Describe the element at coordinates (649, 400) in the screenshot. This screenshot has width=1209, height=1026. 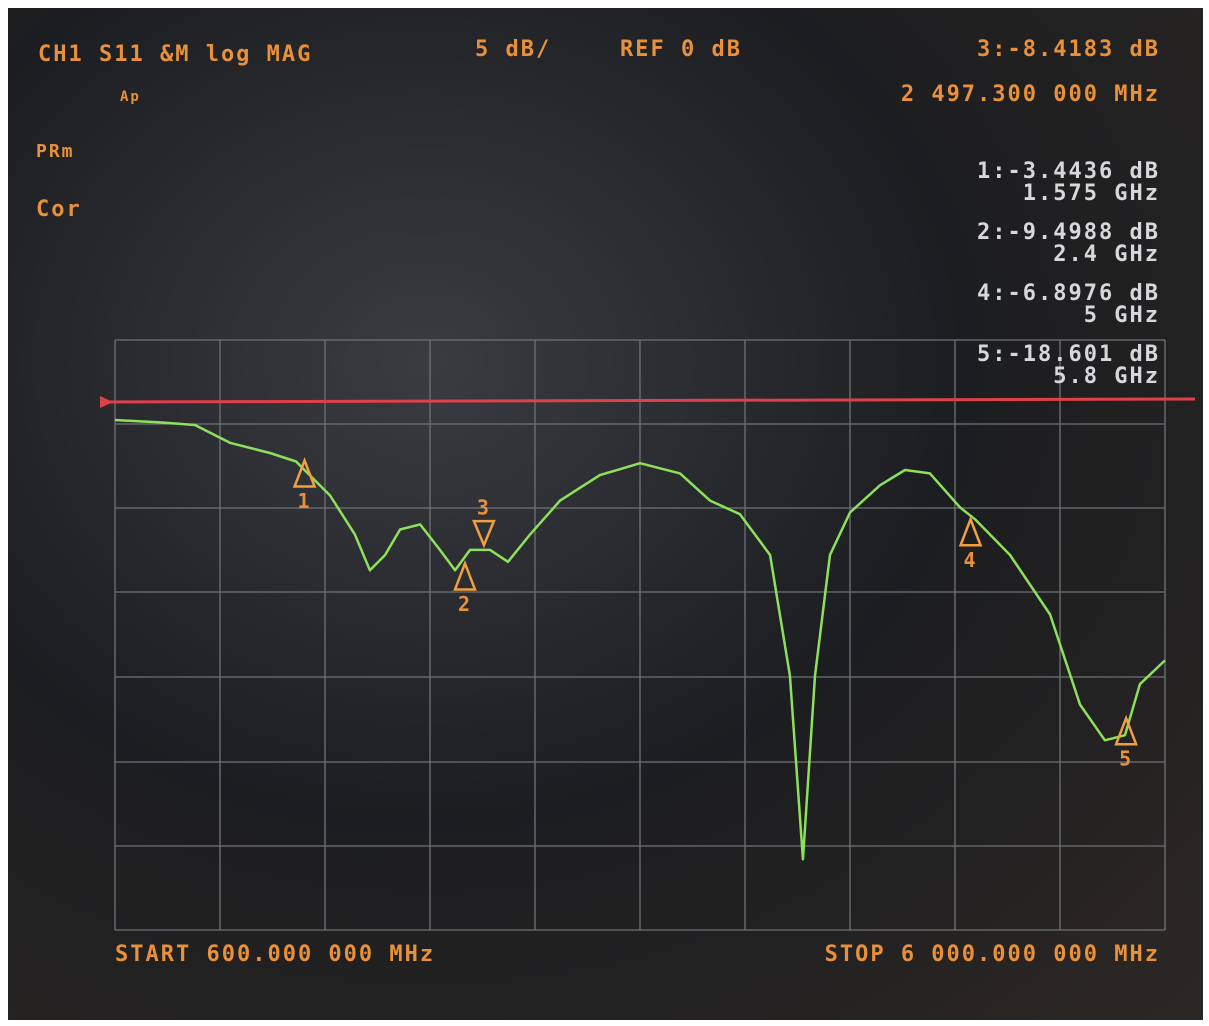
I see `reference-line` at that location.